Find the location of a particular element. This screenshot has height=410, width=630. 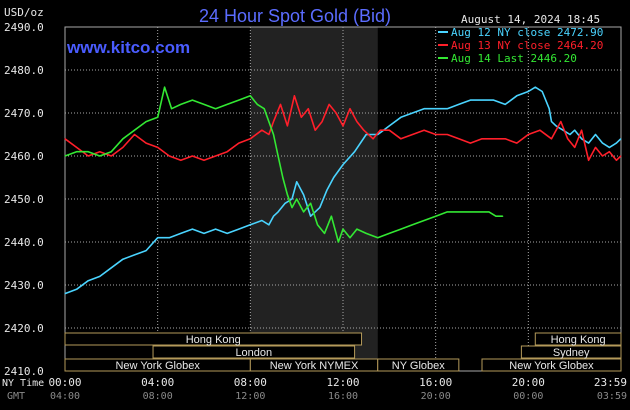

legend-entry-2: Aug 13 NY close 2464.20 is located at coordinates (527, 45).